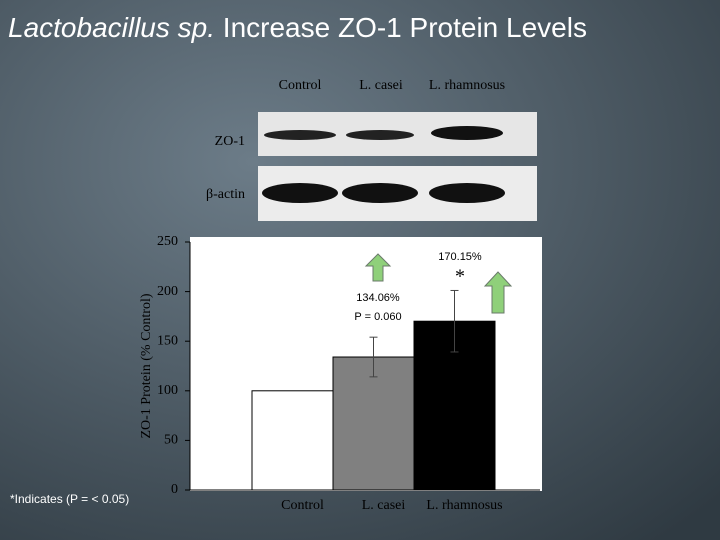 The height and width of the screenshot is (540, 720). I want to click on lane-label: Control, so click(300, 85).